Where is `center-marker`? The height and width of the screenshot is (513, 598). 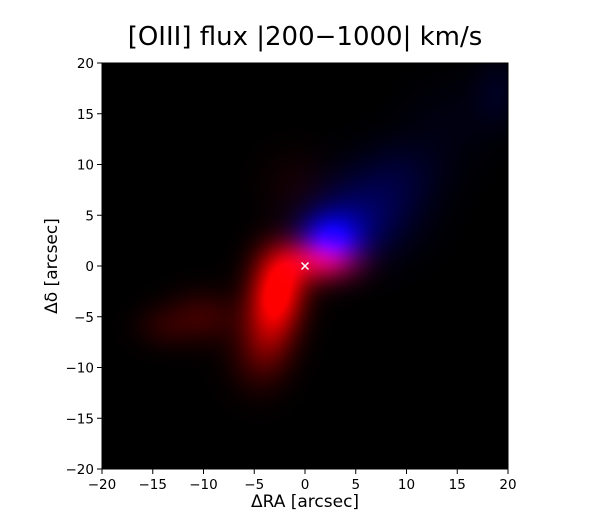 center-marker is located at coordinates (305, 266).